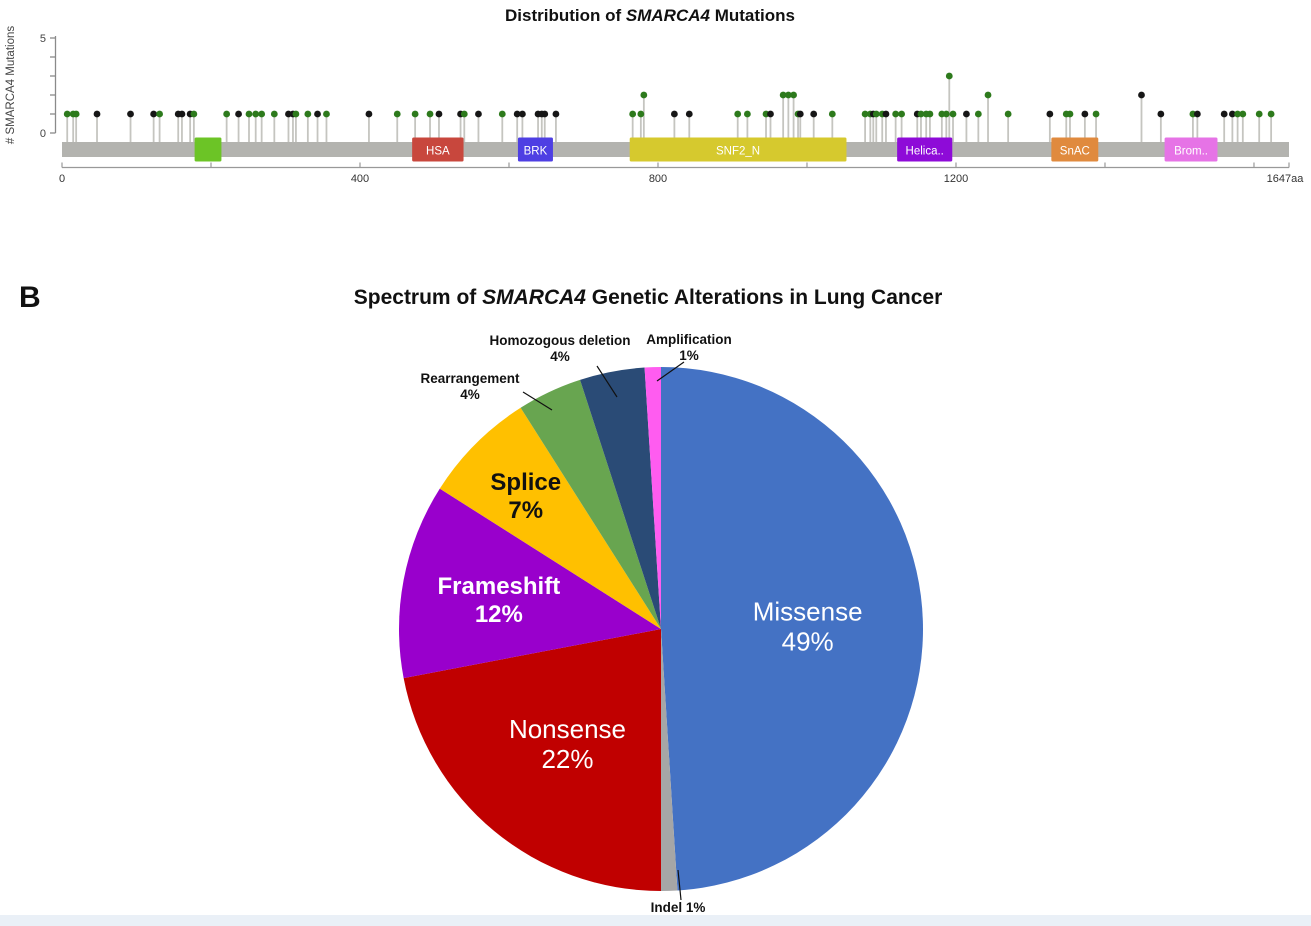 The image size is (1311, 926). Describe the element at coordinates (360, 179) in the screenshot. I see `x-tick-label: 400` at that location.